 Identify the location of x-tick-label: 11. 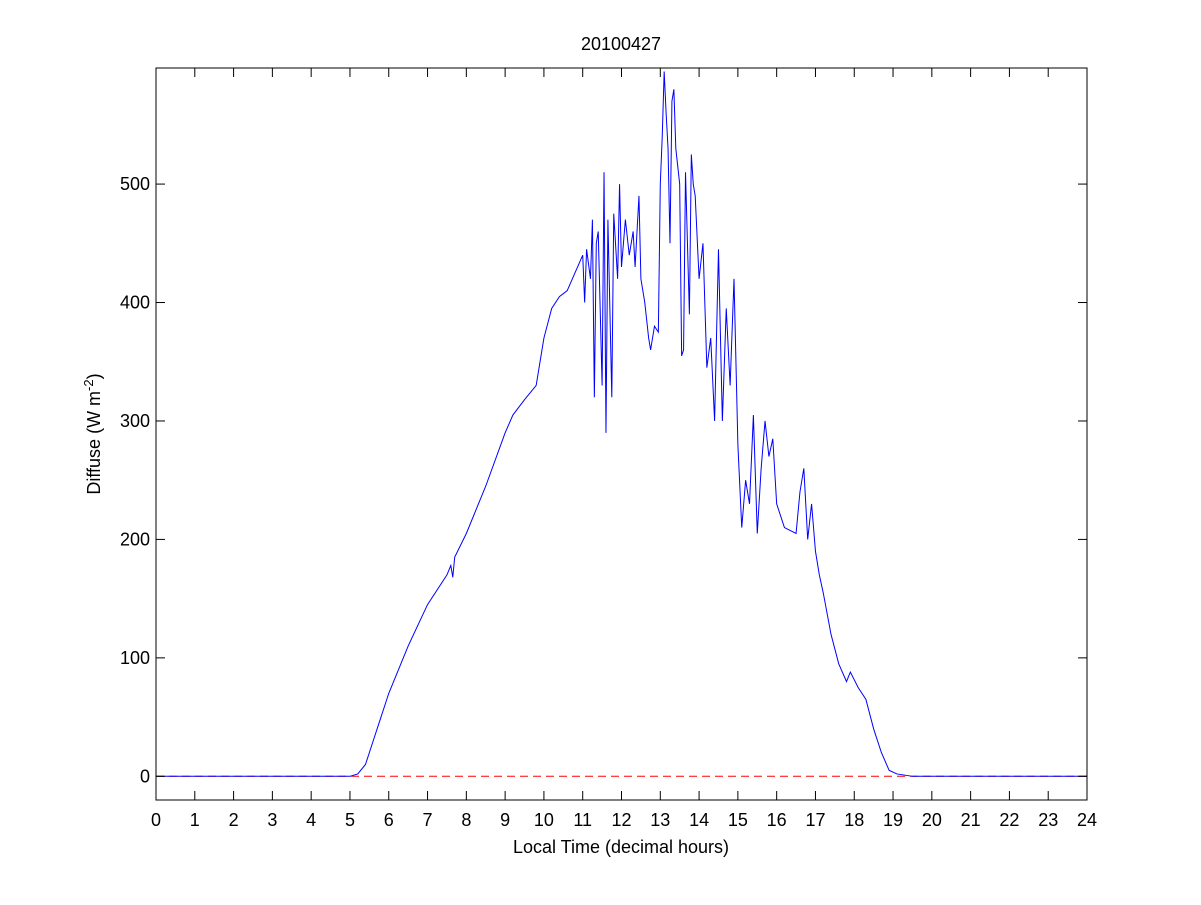
(582, 820).